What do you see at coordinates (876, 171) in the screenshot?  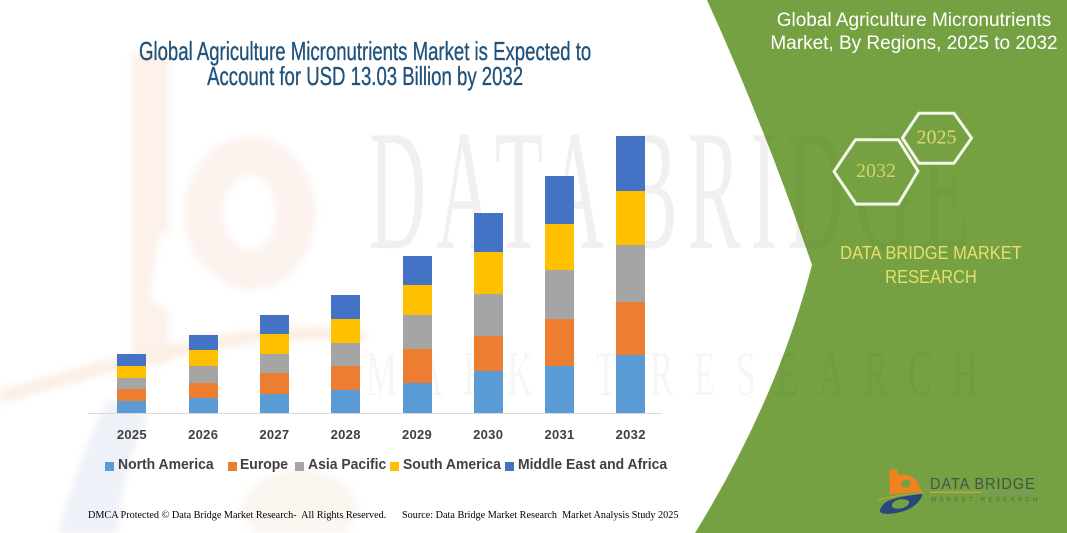 I see `svg-text: 2032` at bounding box center [876, 171].